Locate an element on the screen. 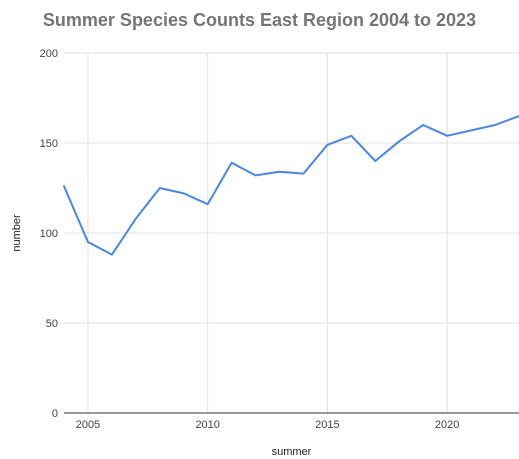  x-tick-label: 2020 is located at coordinates (447, 425).